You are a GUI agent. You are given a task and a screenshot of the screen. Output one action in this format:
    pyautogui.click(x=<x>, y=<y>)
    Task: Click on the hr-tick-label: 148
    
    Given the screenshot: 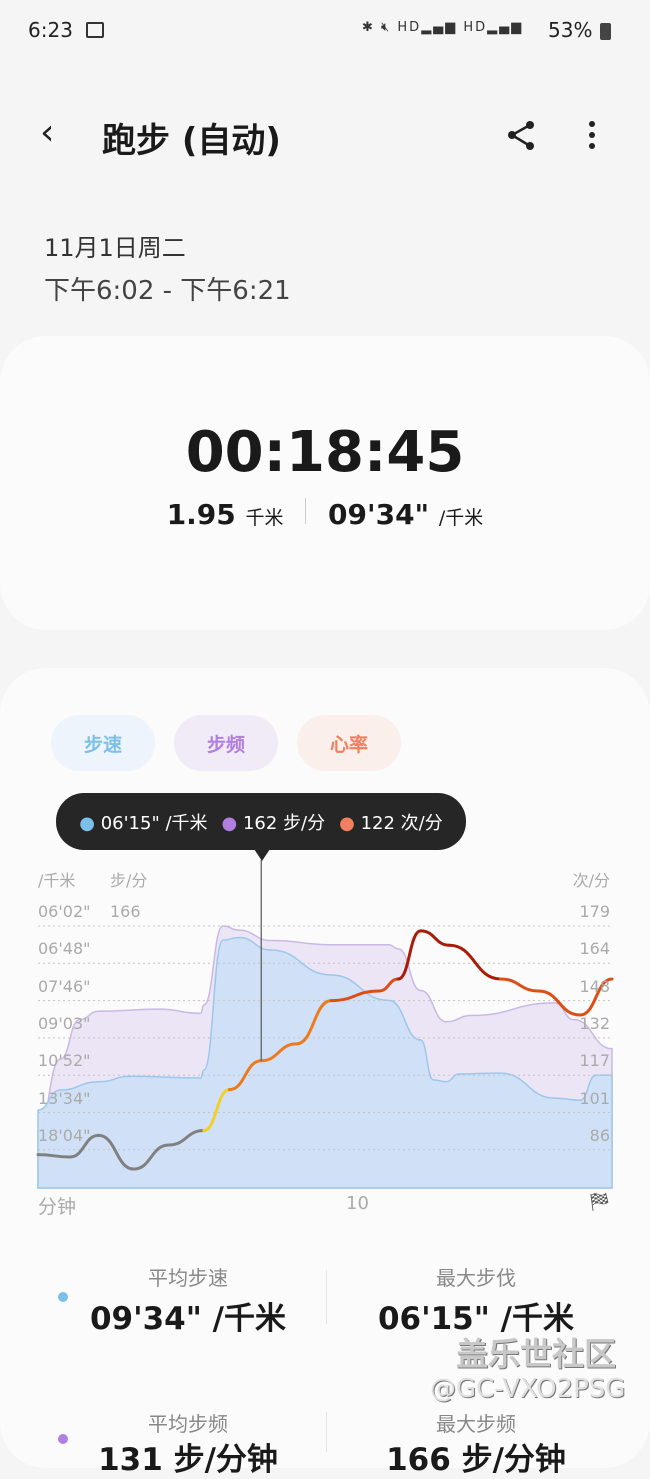 What is the action you would take?
    pyautogui.click(x=594, y=986)
    